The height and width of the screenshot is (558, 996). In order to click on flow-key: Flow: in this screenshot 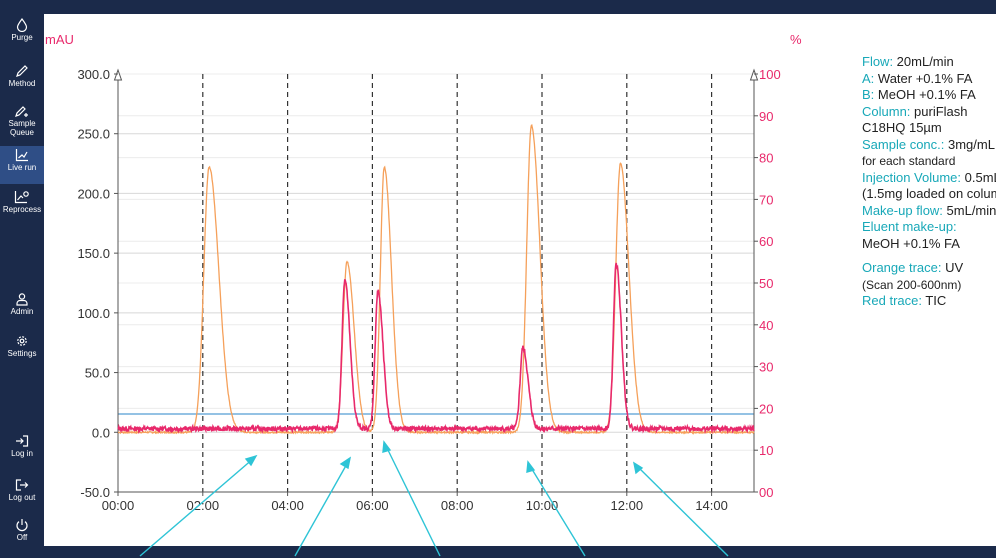, I will do `click(878, 61)`.